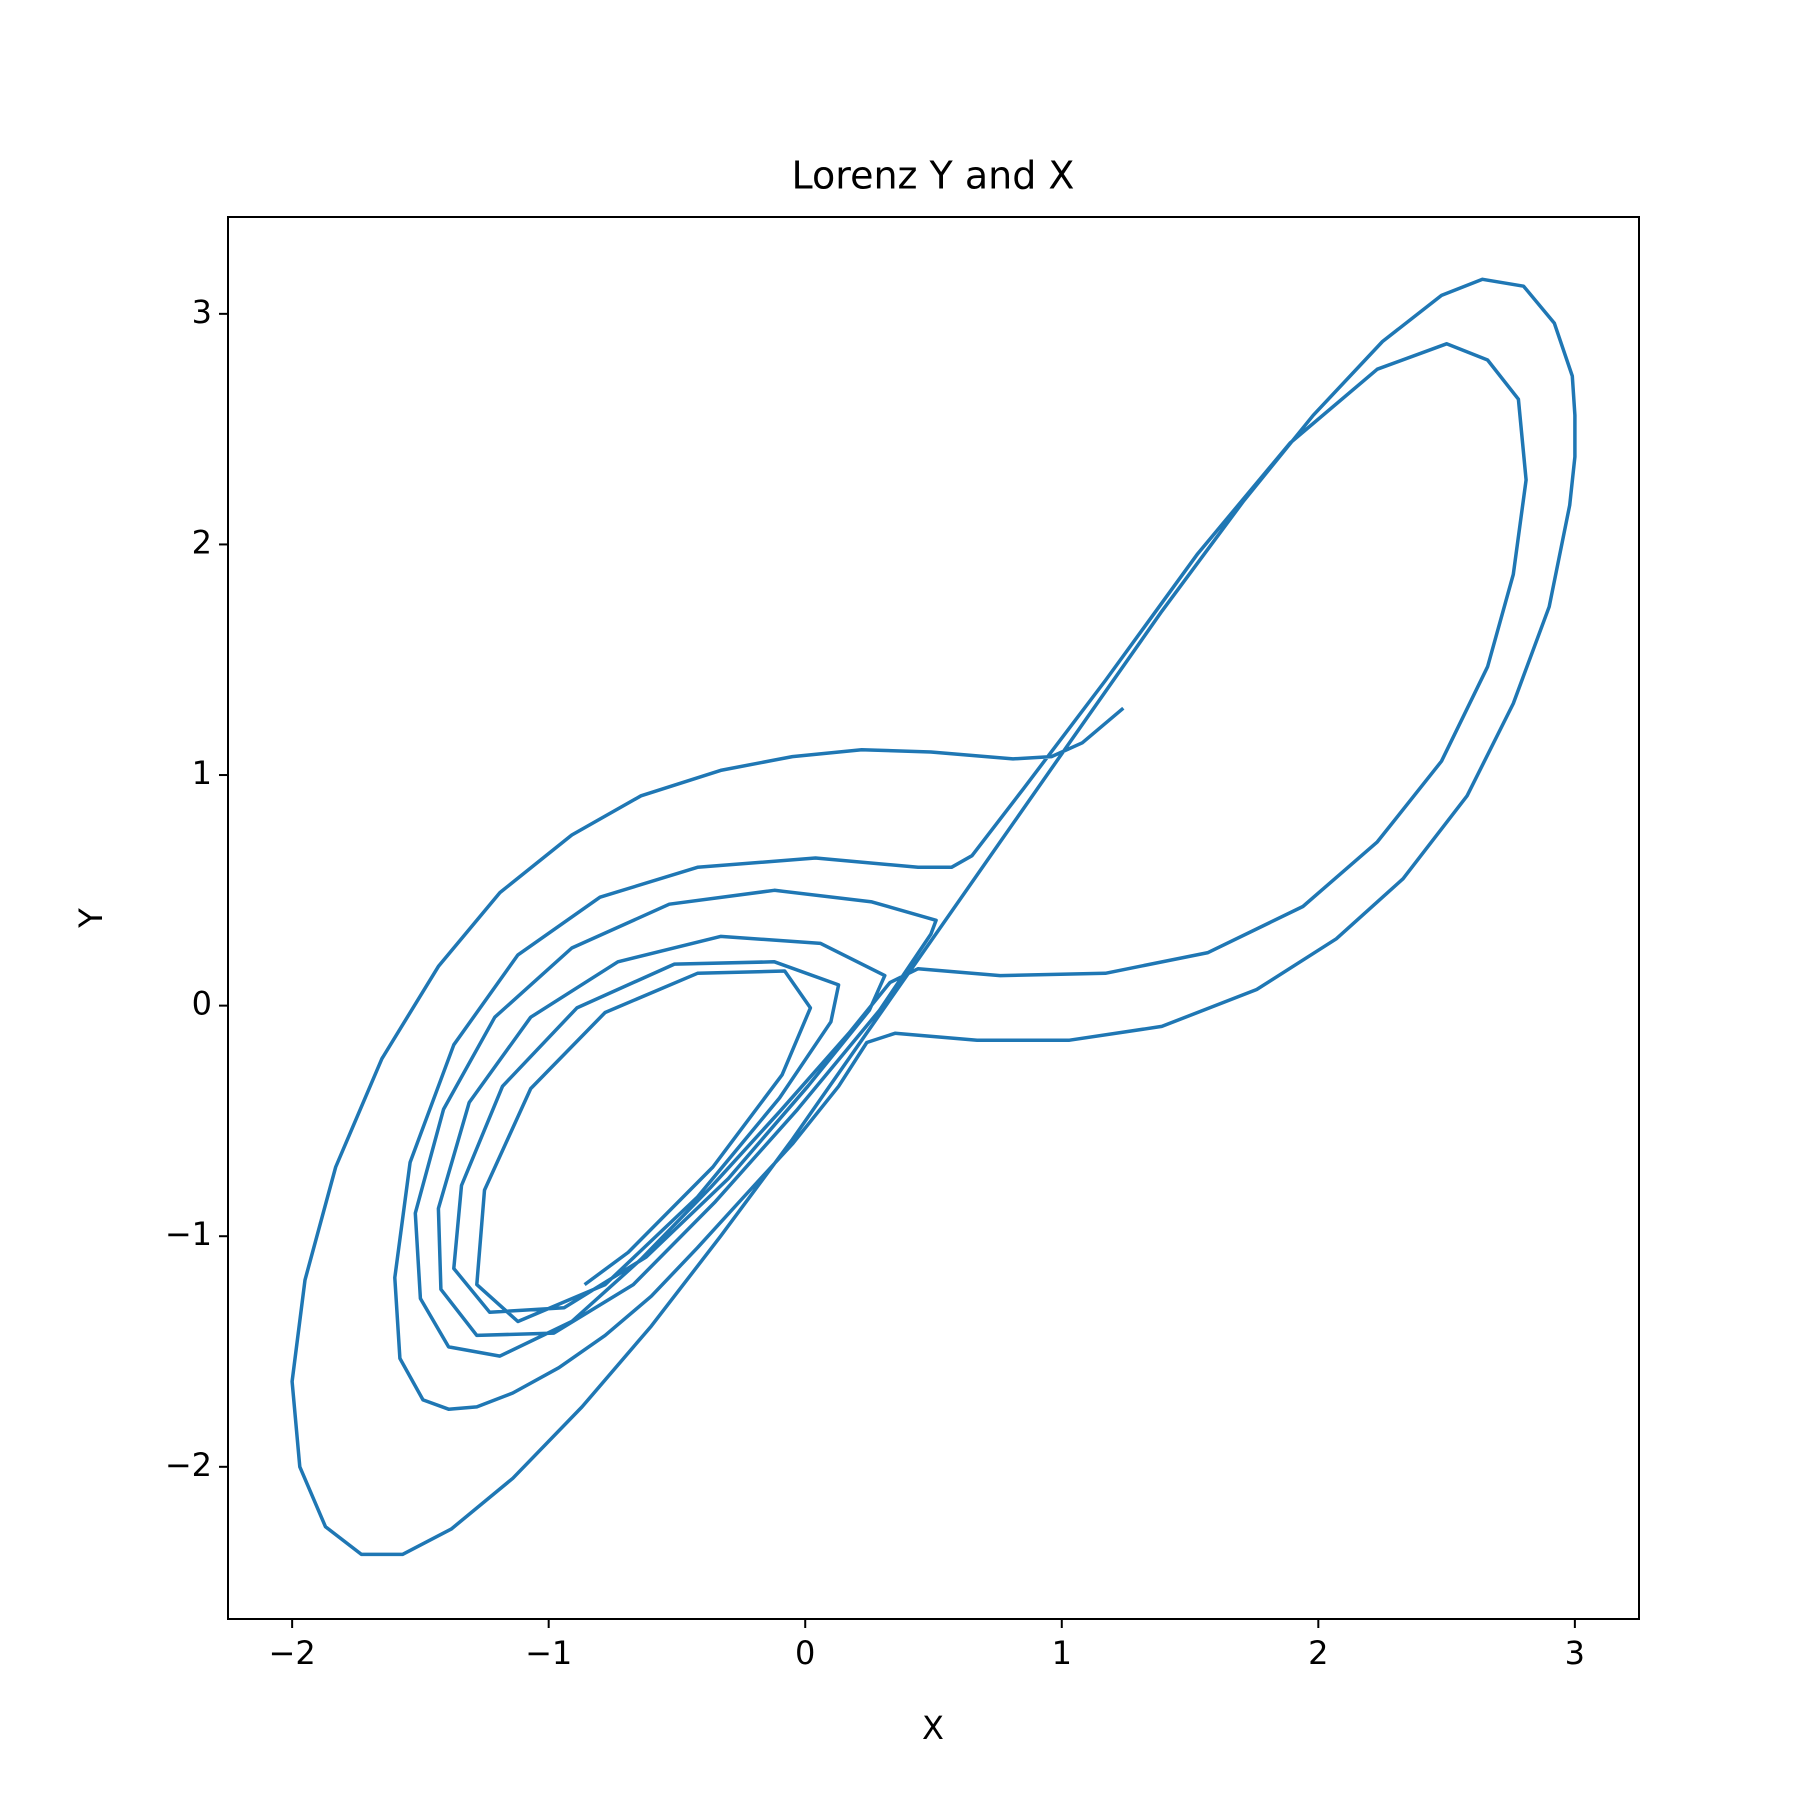 This screenshot has height=1800, width=1800. I want to click on y-tick-label: −1, so click(188, 1234).